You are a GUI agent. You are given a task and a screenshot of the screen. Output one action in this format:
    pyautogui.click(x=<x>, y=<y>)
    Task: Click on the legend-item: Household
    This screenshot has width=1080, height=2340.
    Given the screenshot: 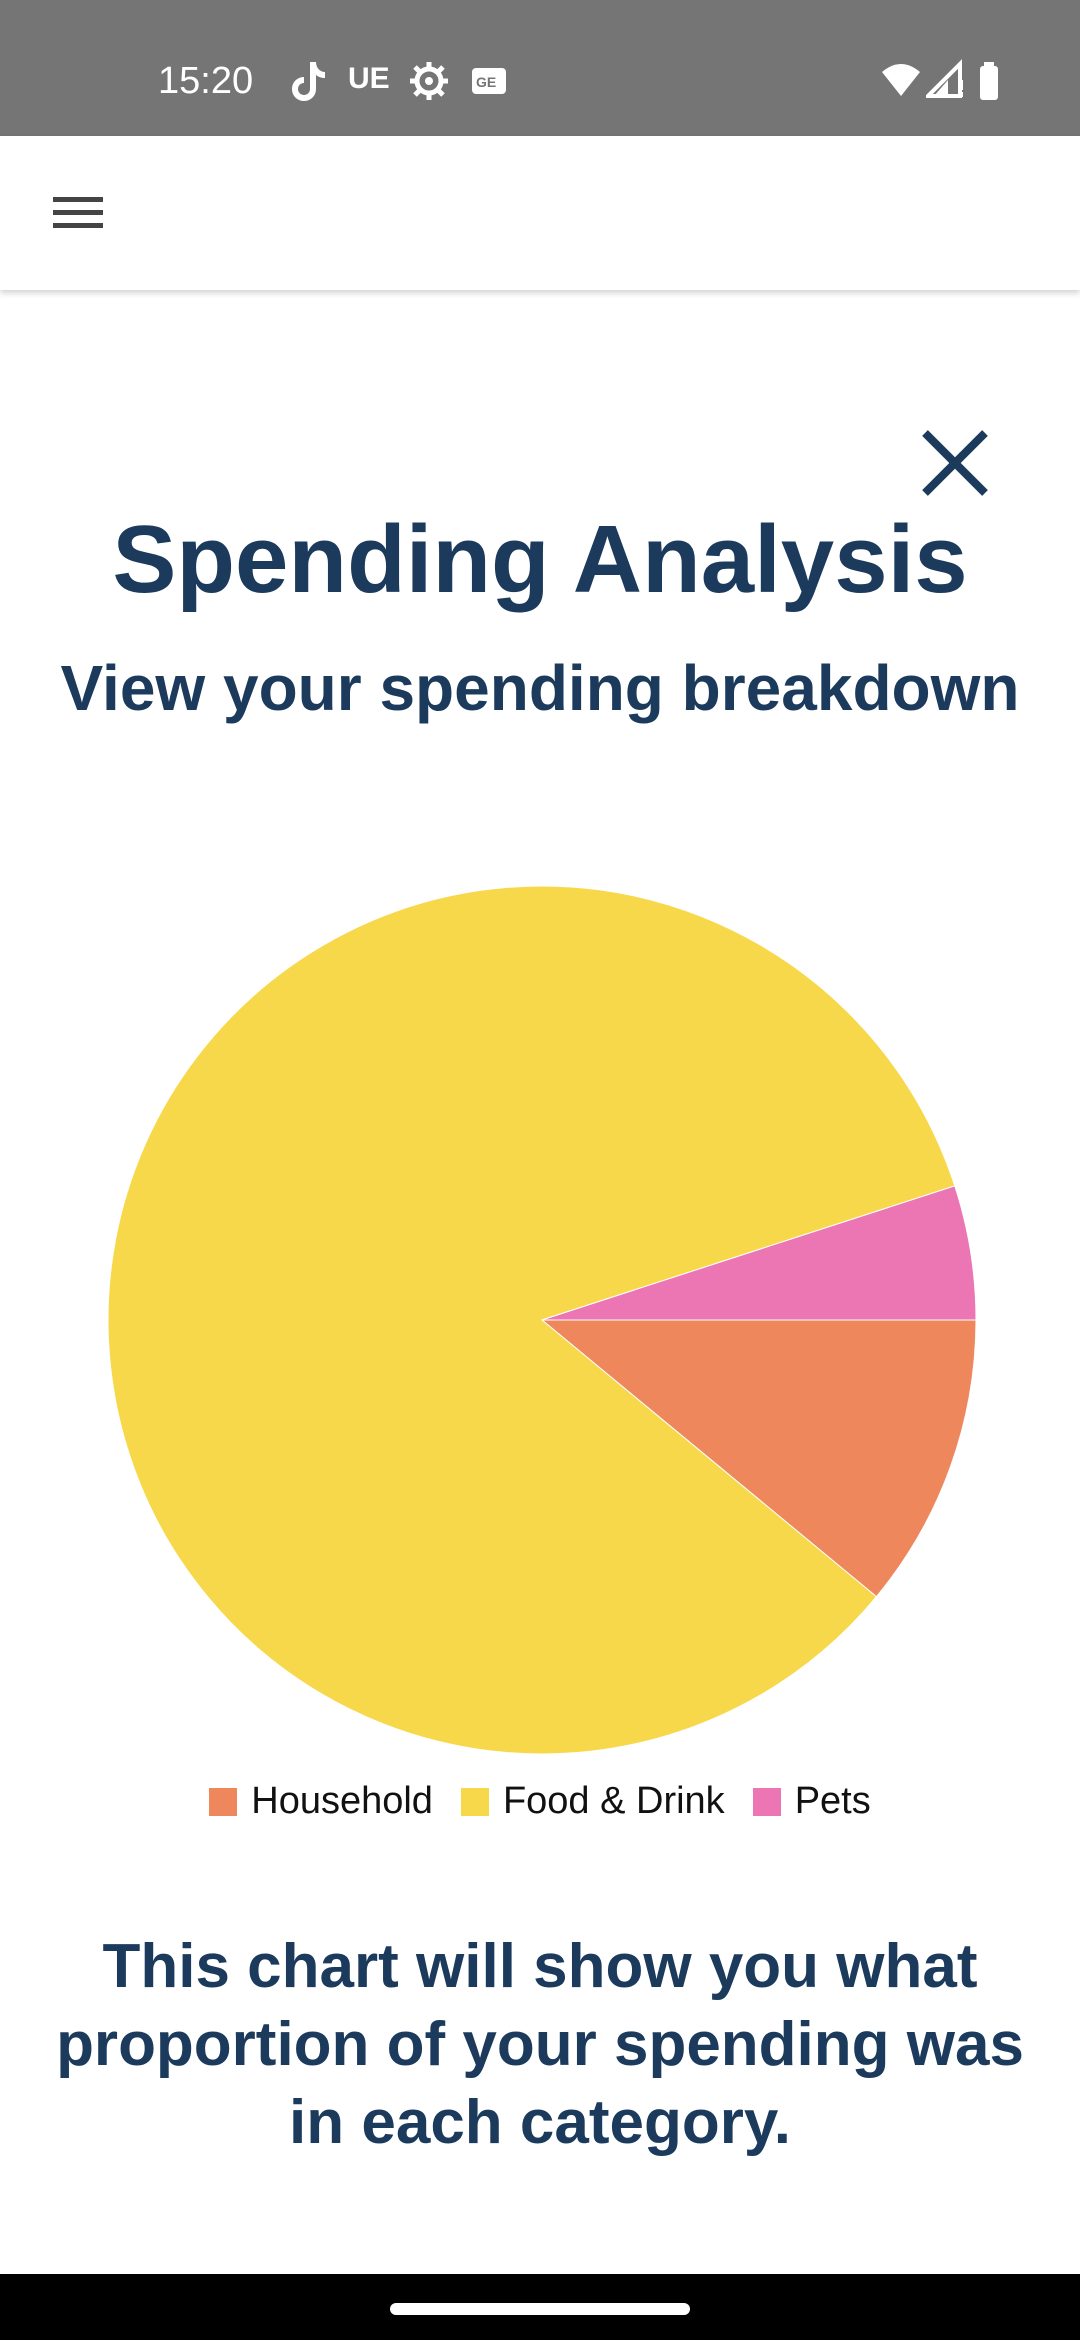 What is the action you would take?
    pyautogui.click(x=321, y=1801)
    